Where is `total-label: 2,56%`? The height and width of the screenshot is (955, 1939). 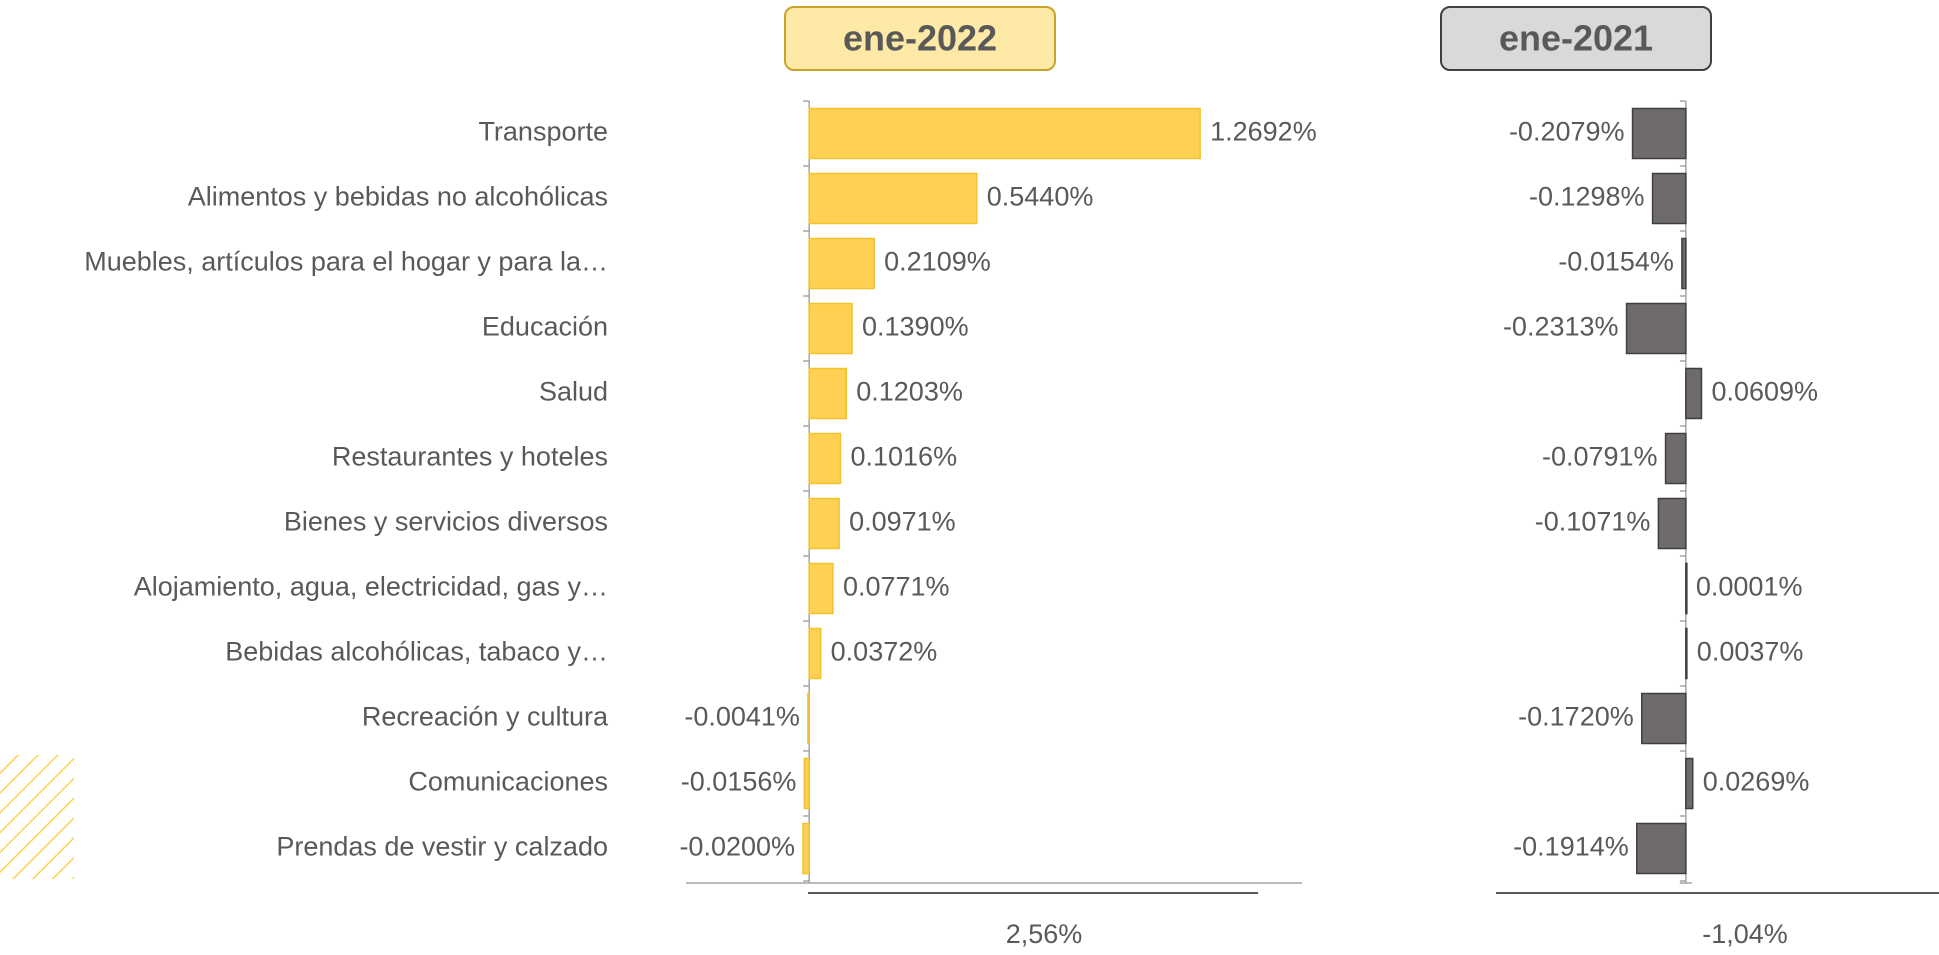 total-label: 2,56% is located at coordinates (1044, 934).